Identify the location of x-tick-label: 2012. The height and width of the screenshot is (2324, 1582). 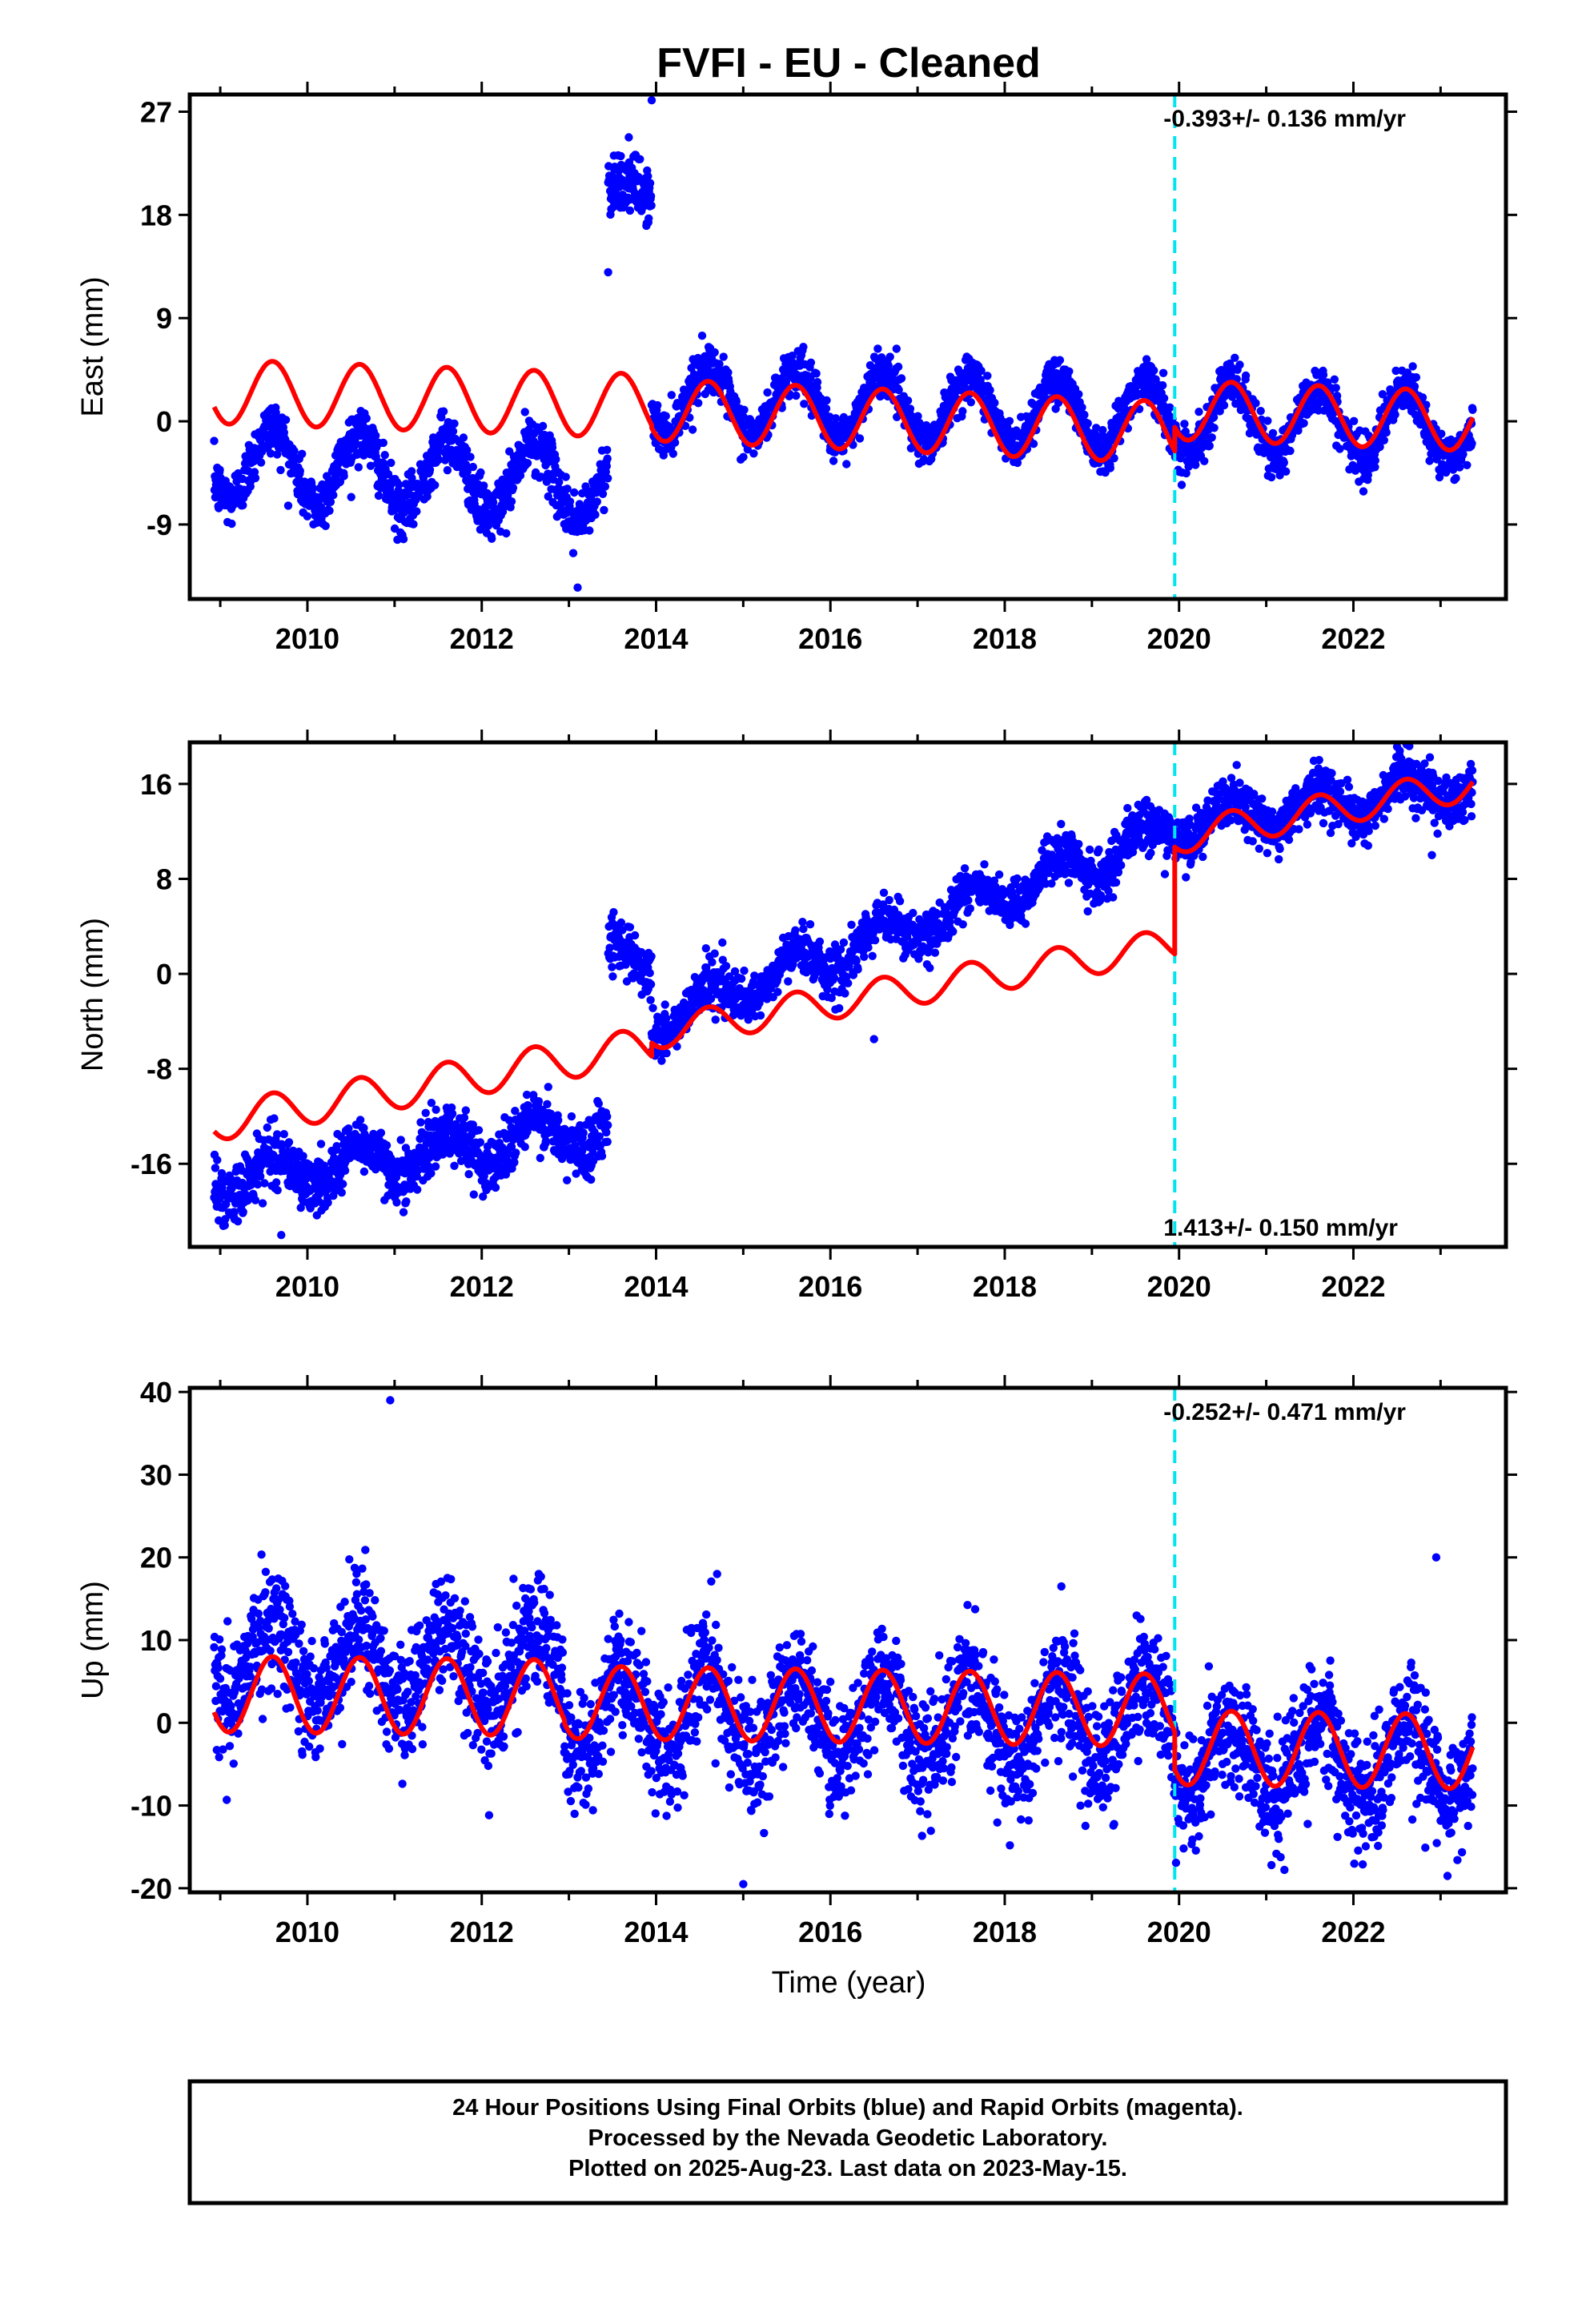
(482, 638).